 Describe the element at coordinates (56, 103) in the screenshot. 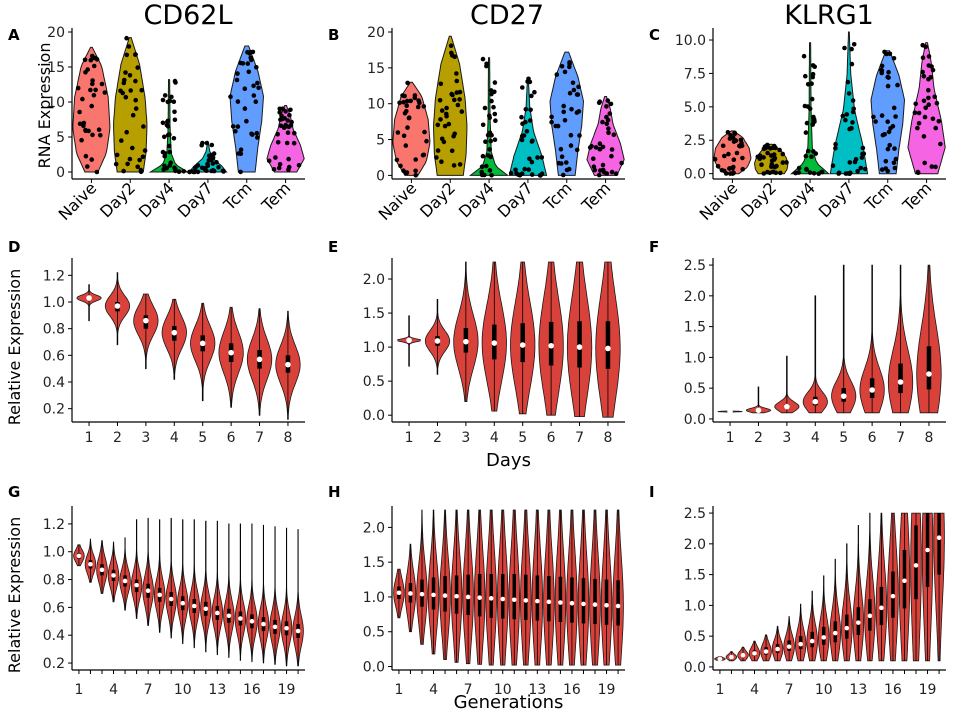

I see `y-tick-label: 10` at that location.